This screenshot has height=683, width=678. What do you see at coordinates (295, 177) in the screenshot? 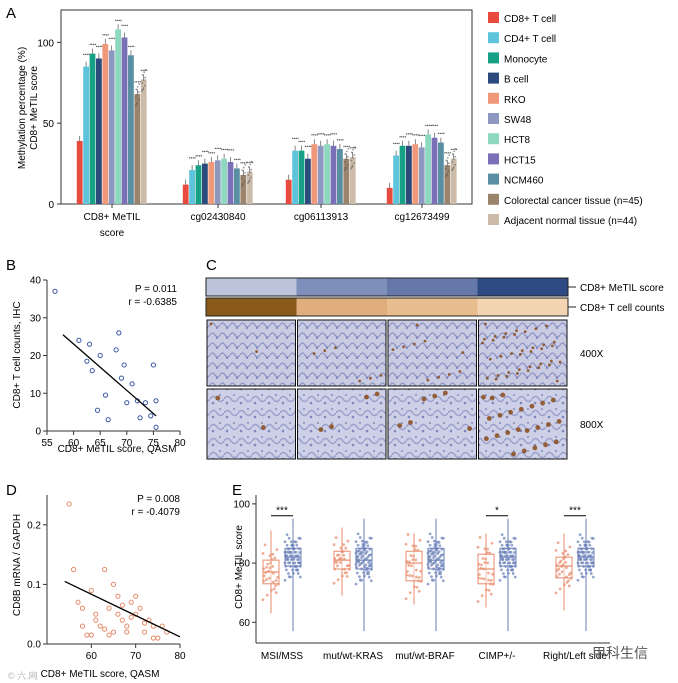
I see `bar-cd4` at bounding box center [295, 177].